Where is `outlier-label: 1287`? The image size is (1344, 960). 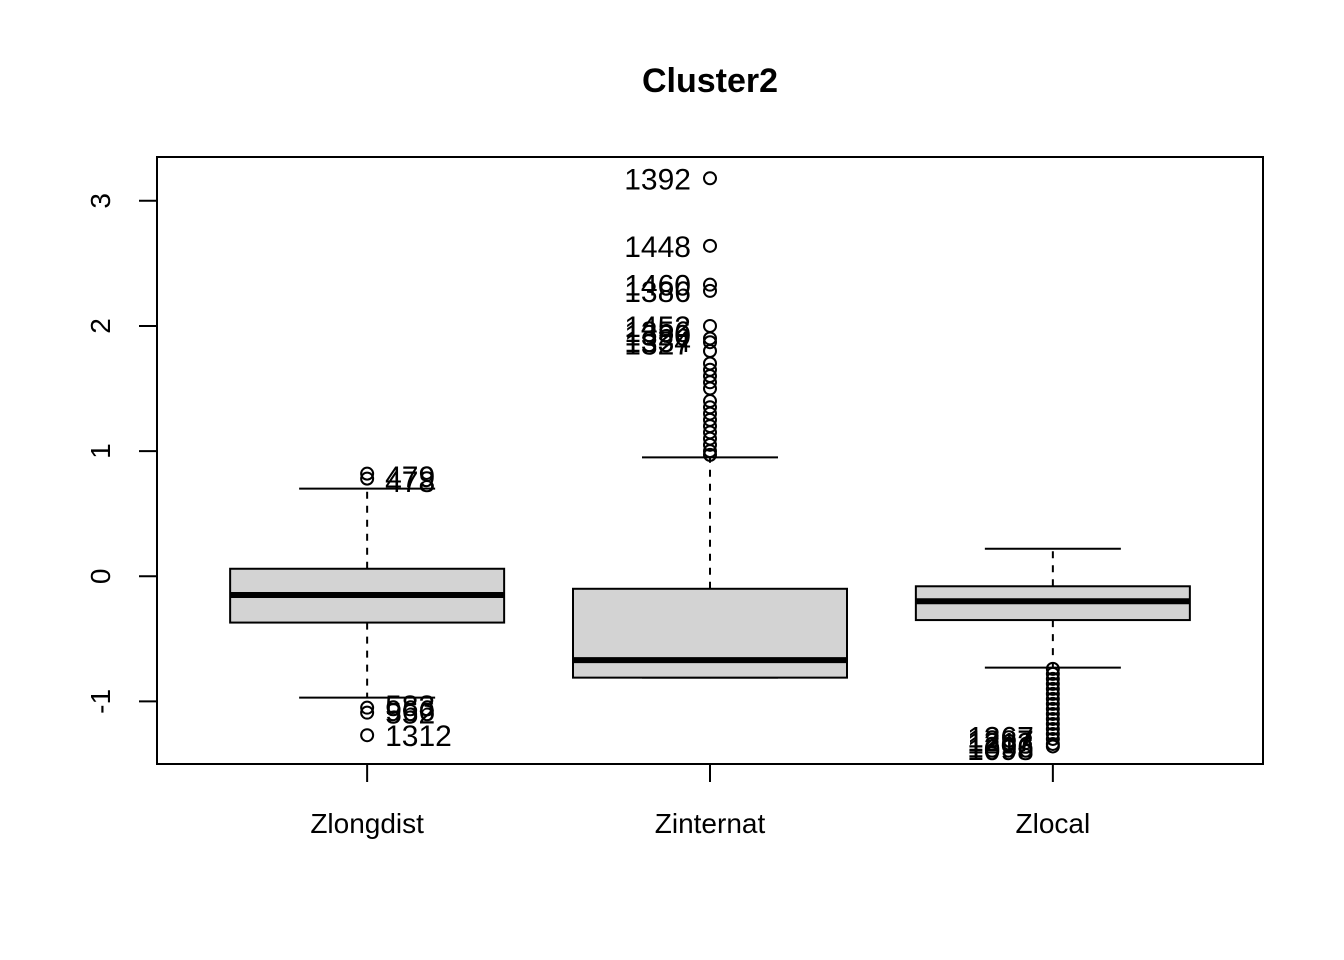 outlier-label: 1287 is located at coordinates (1000, 741).